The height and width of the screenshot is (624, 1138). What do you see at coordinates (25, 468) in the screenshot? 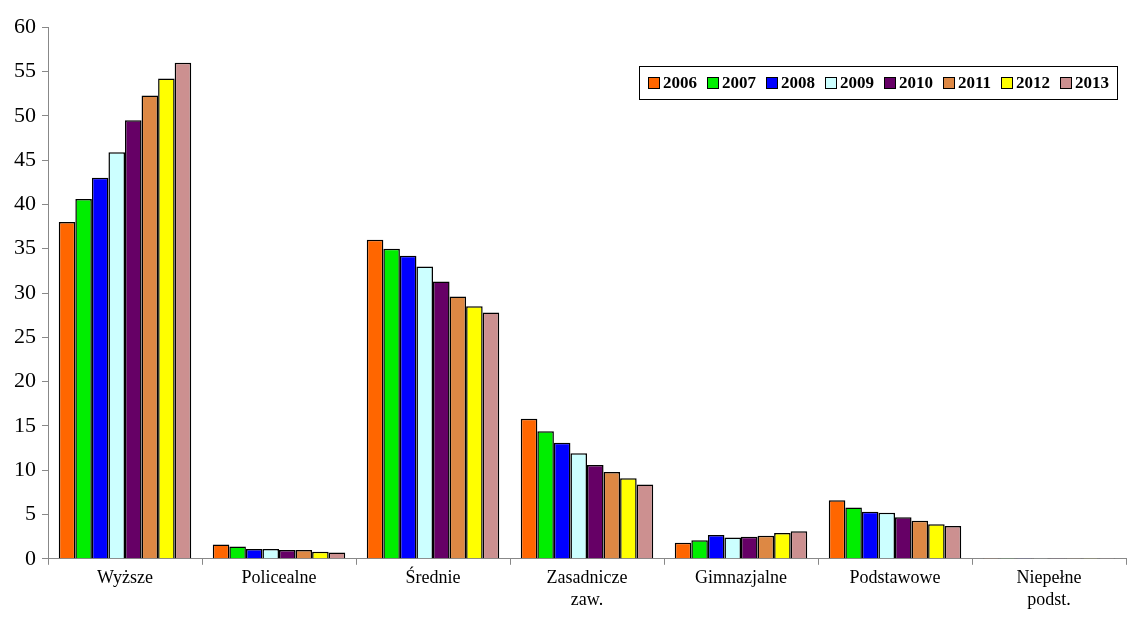
I see `y-tick-label: 10` at bounding box center [25, 468].